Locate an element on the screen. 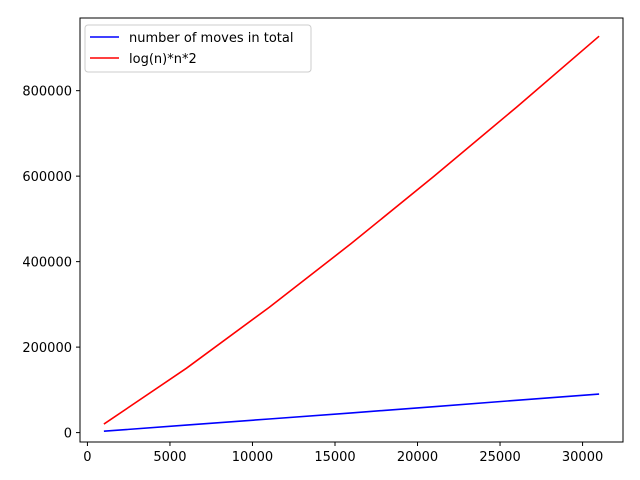 The image size is (640, 480). x-tick-label: 5000 is located at coordinates (169, 457).